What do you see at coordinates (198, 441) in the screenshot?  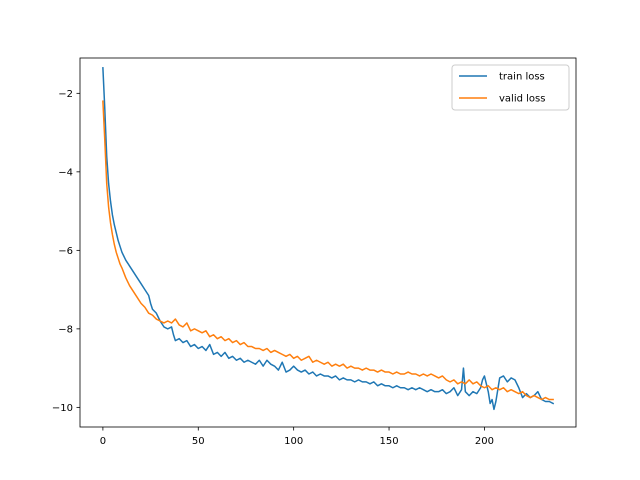 I see `x-tick-label: 50` at bounding box center [198, 441].